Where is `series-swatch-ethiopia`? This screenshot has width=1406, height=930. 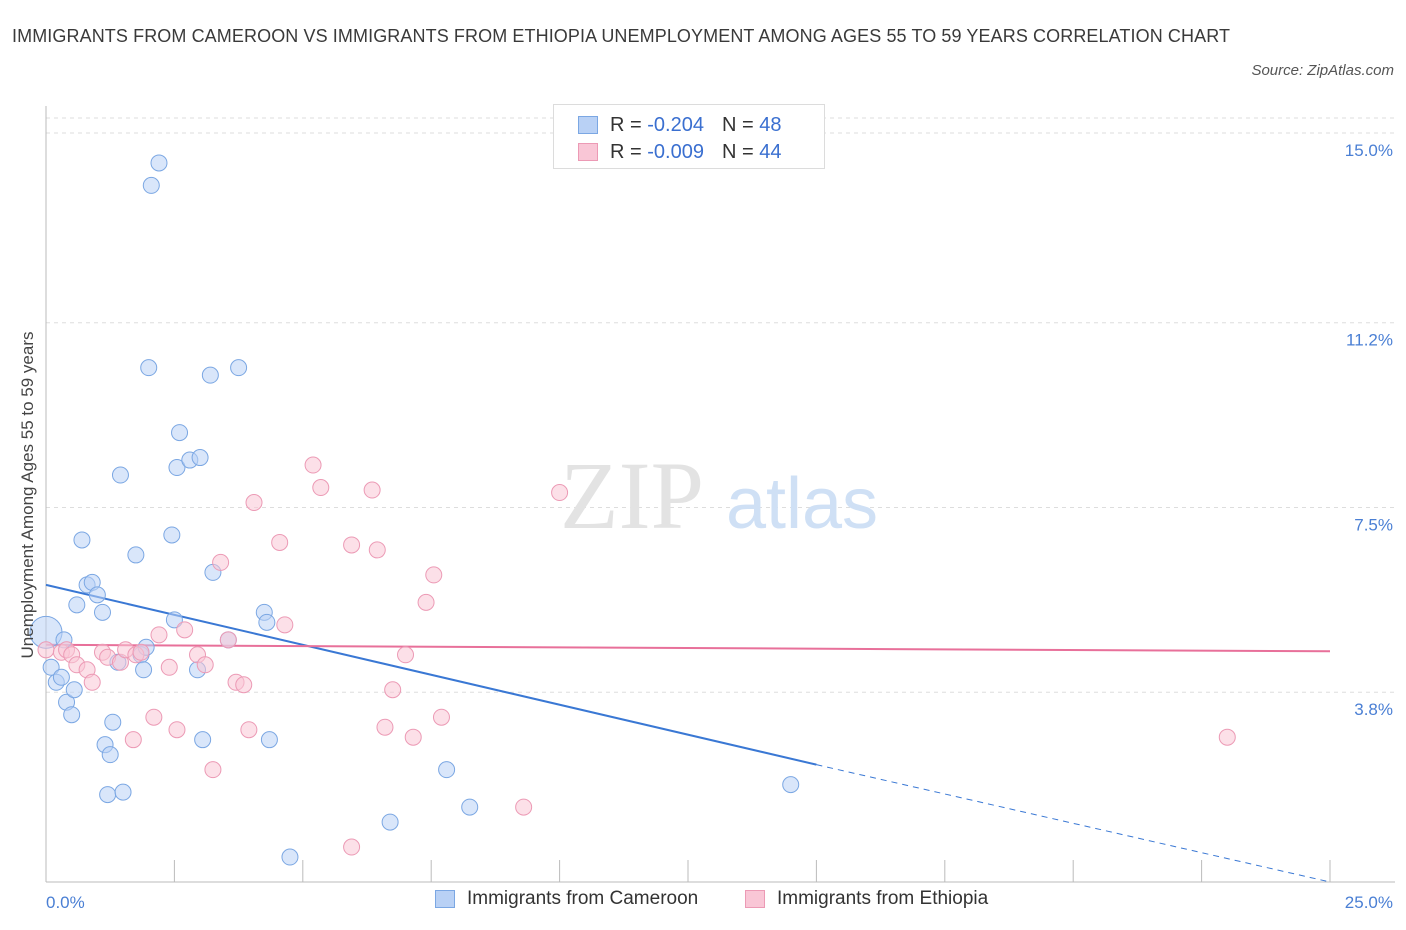
series-swatch-ethiopia is located at coordinates (755, 899).